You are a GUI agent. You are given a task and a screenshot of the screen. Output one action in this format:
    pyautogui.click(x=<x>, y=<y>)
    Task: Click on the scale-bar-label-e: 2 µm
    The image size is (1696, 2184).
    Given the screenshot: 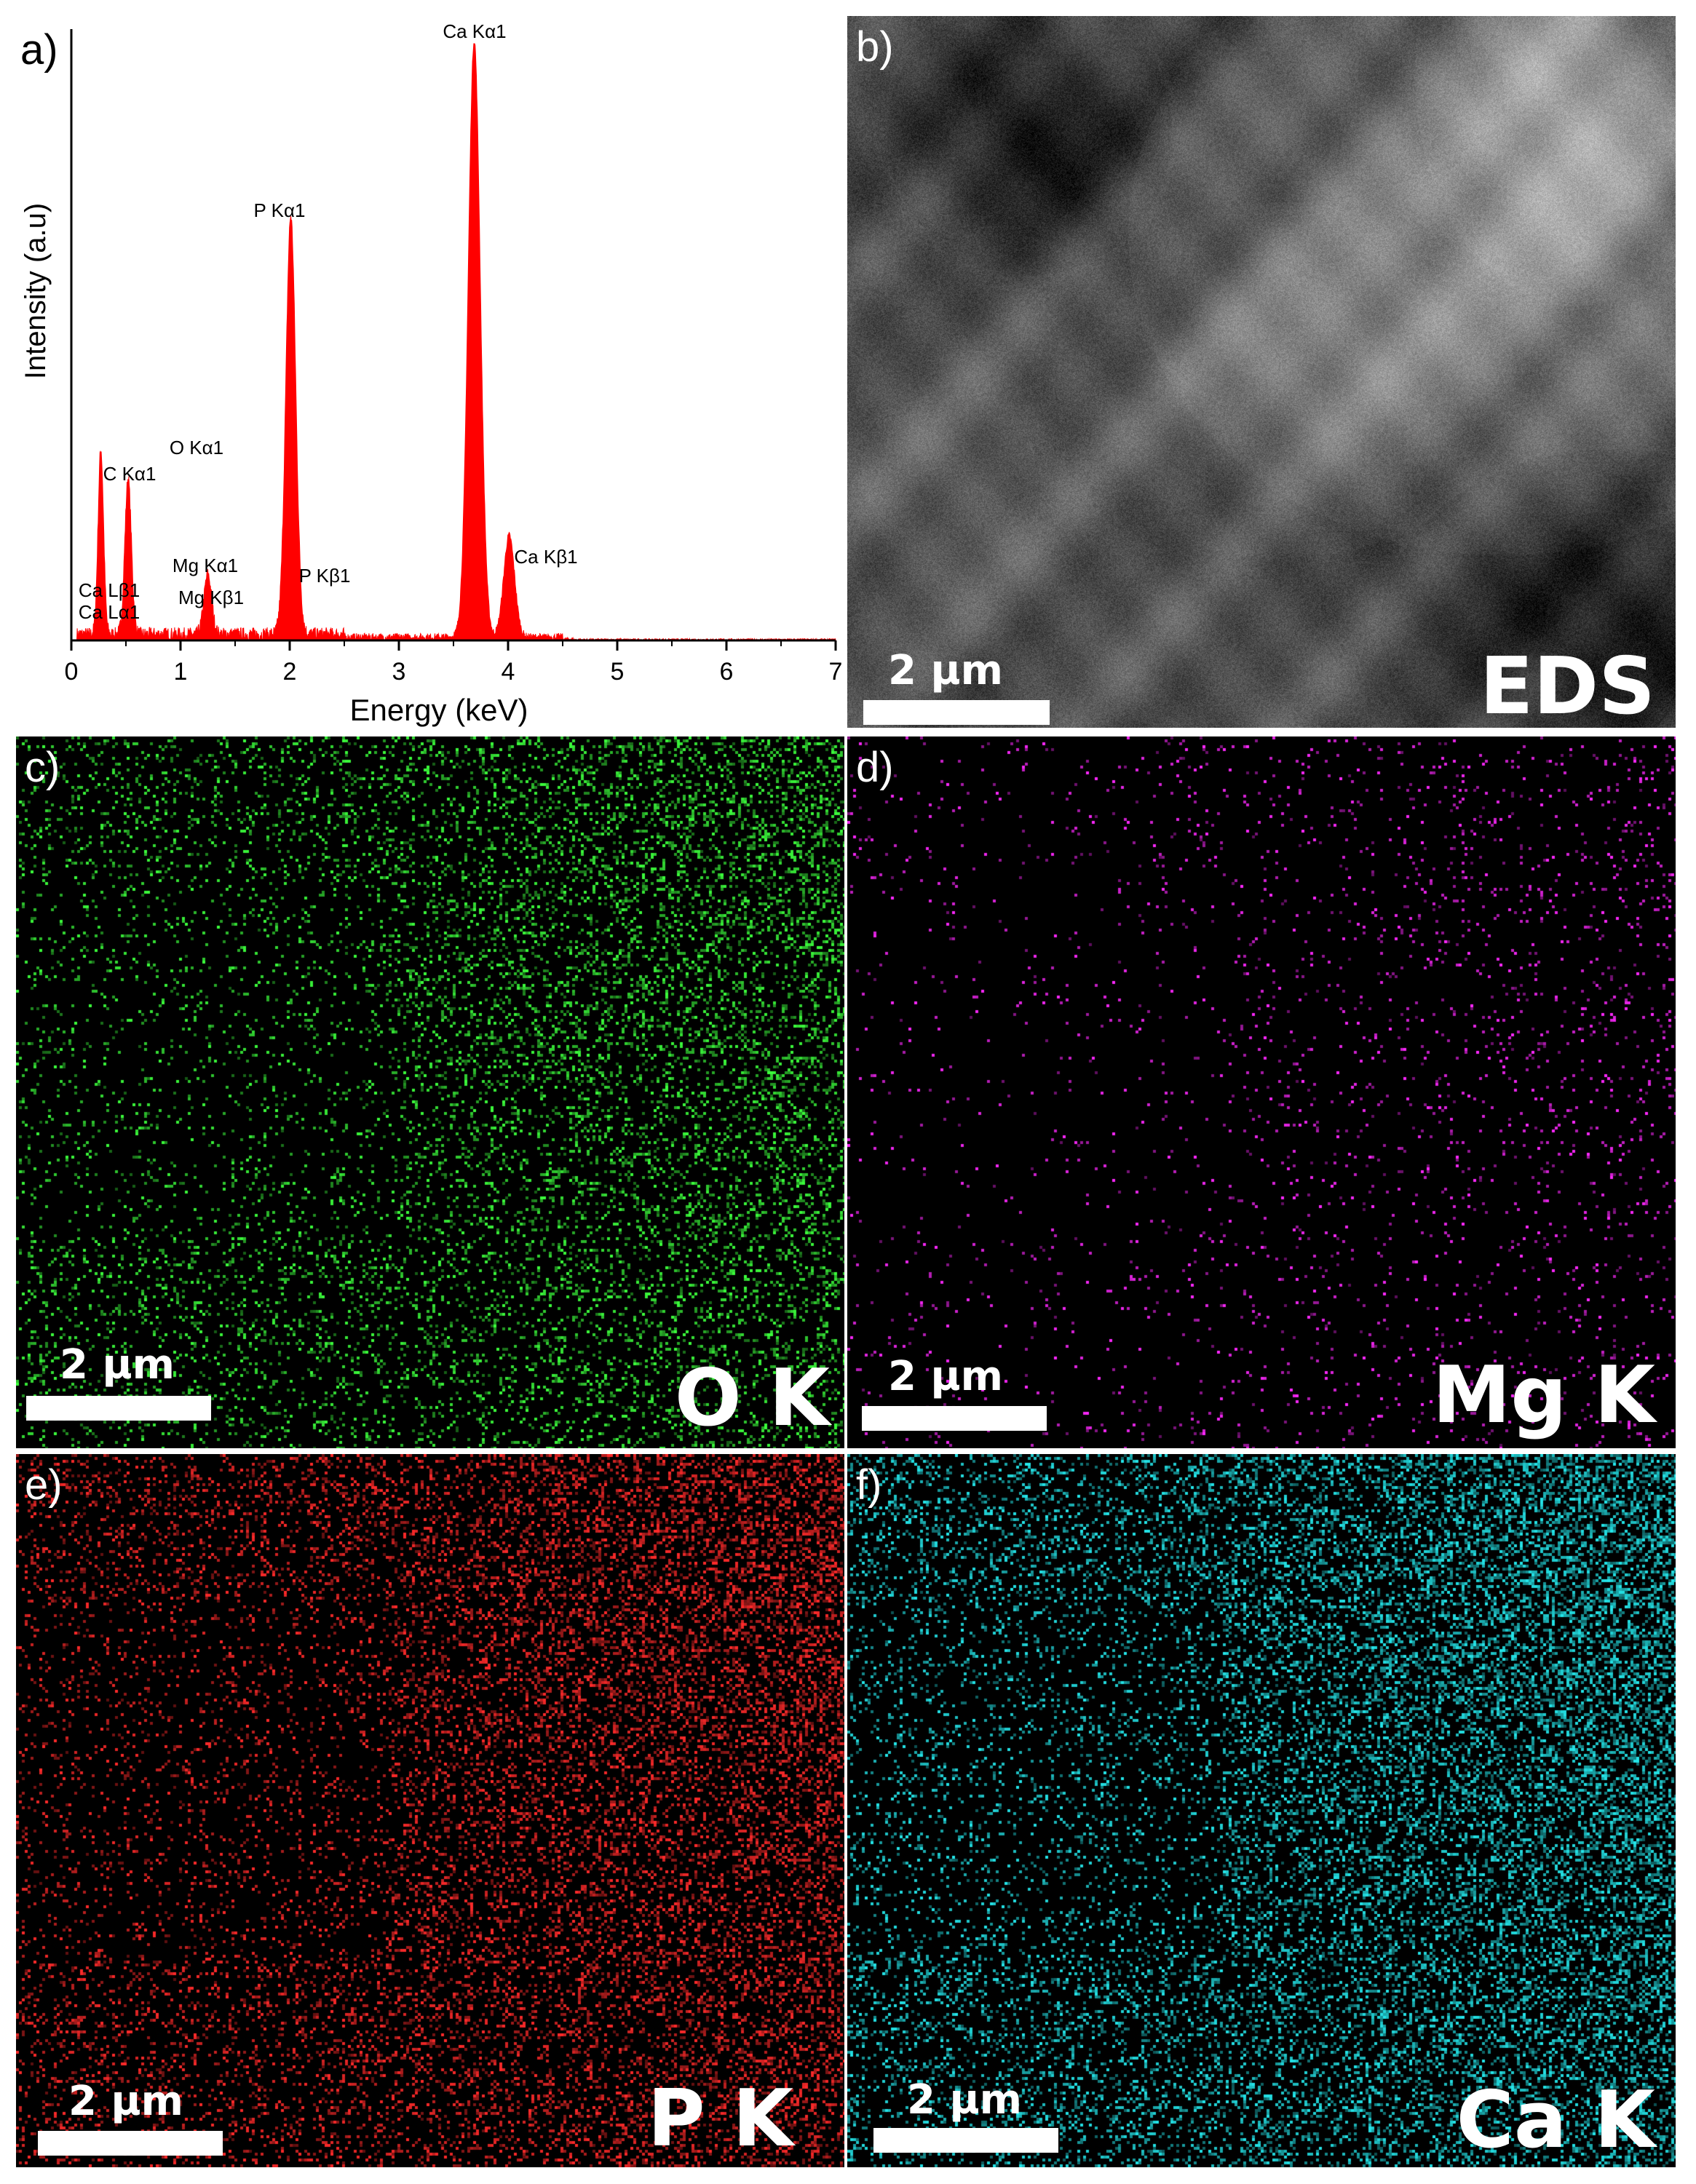 What is the action you would take?
    pyautogui.click(x=126, y=2101)
    